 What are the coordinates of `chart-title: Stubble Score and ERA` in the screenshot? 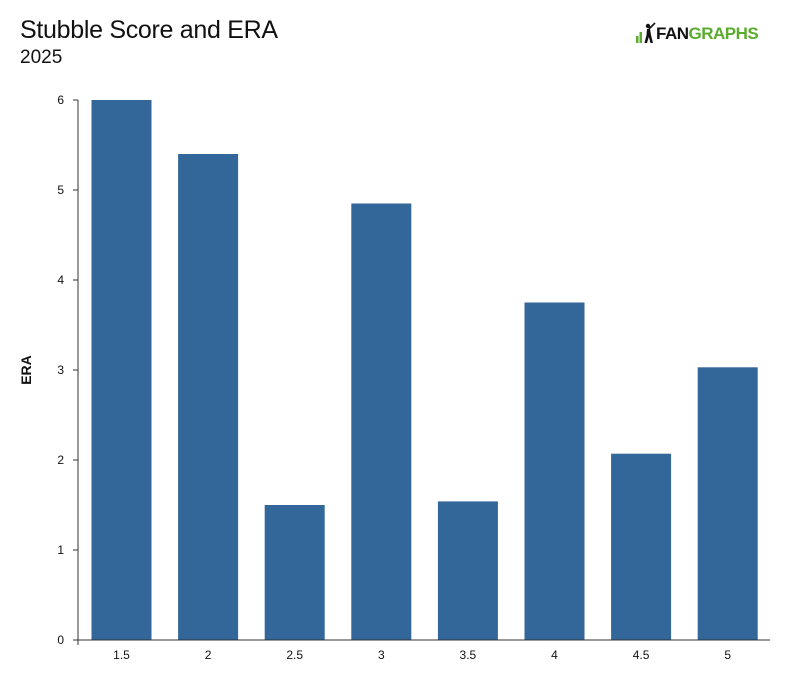 It's located at (149, 30).